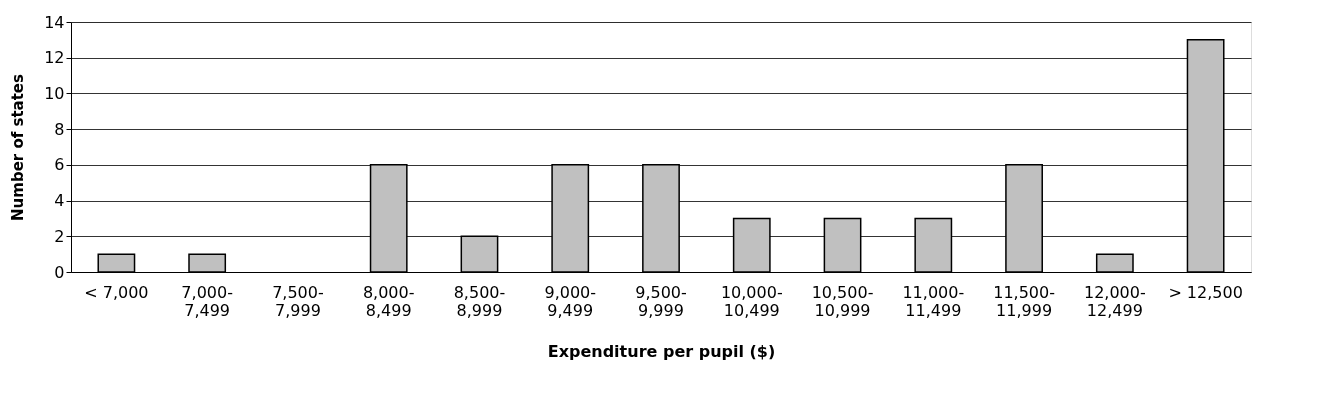 The image size is (1317, 408). I want to click on y-tick-label: 0, so click(59, 272).